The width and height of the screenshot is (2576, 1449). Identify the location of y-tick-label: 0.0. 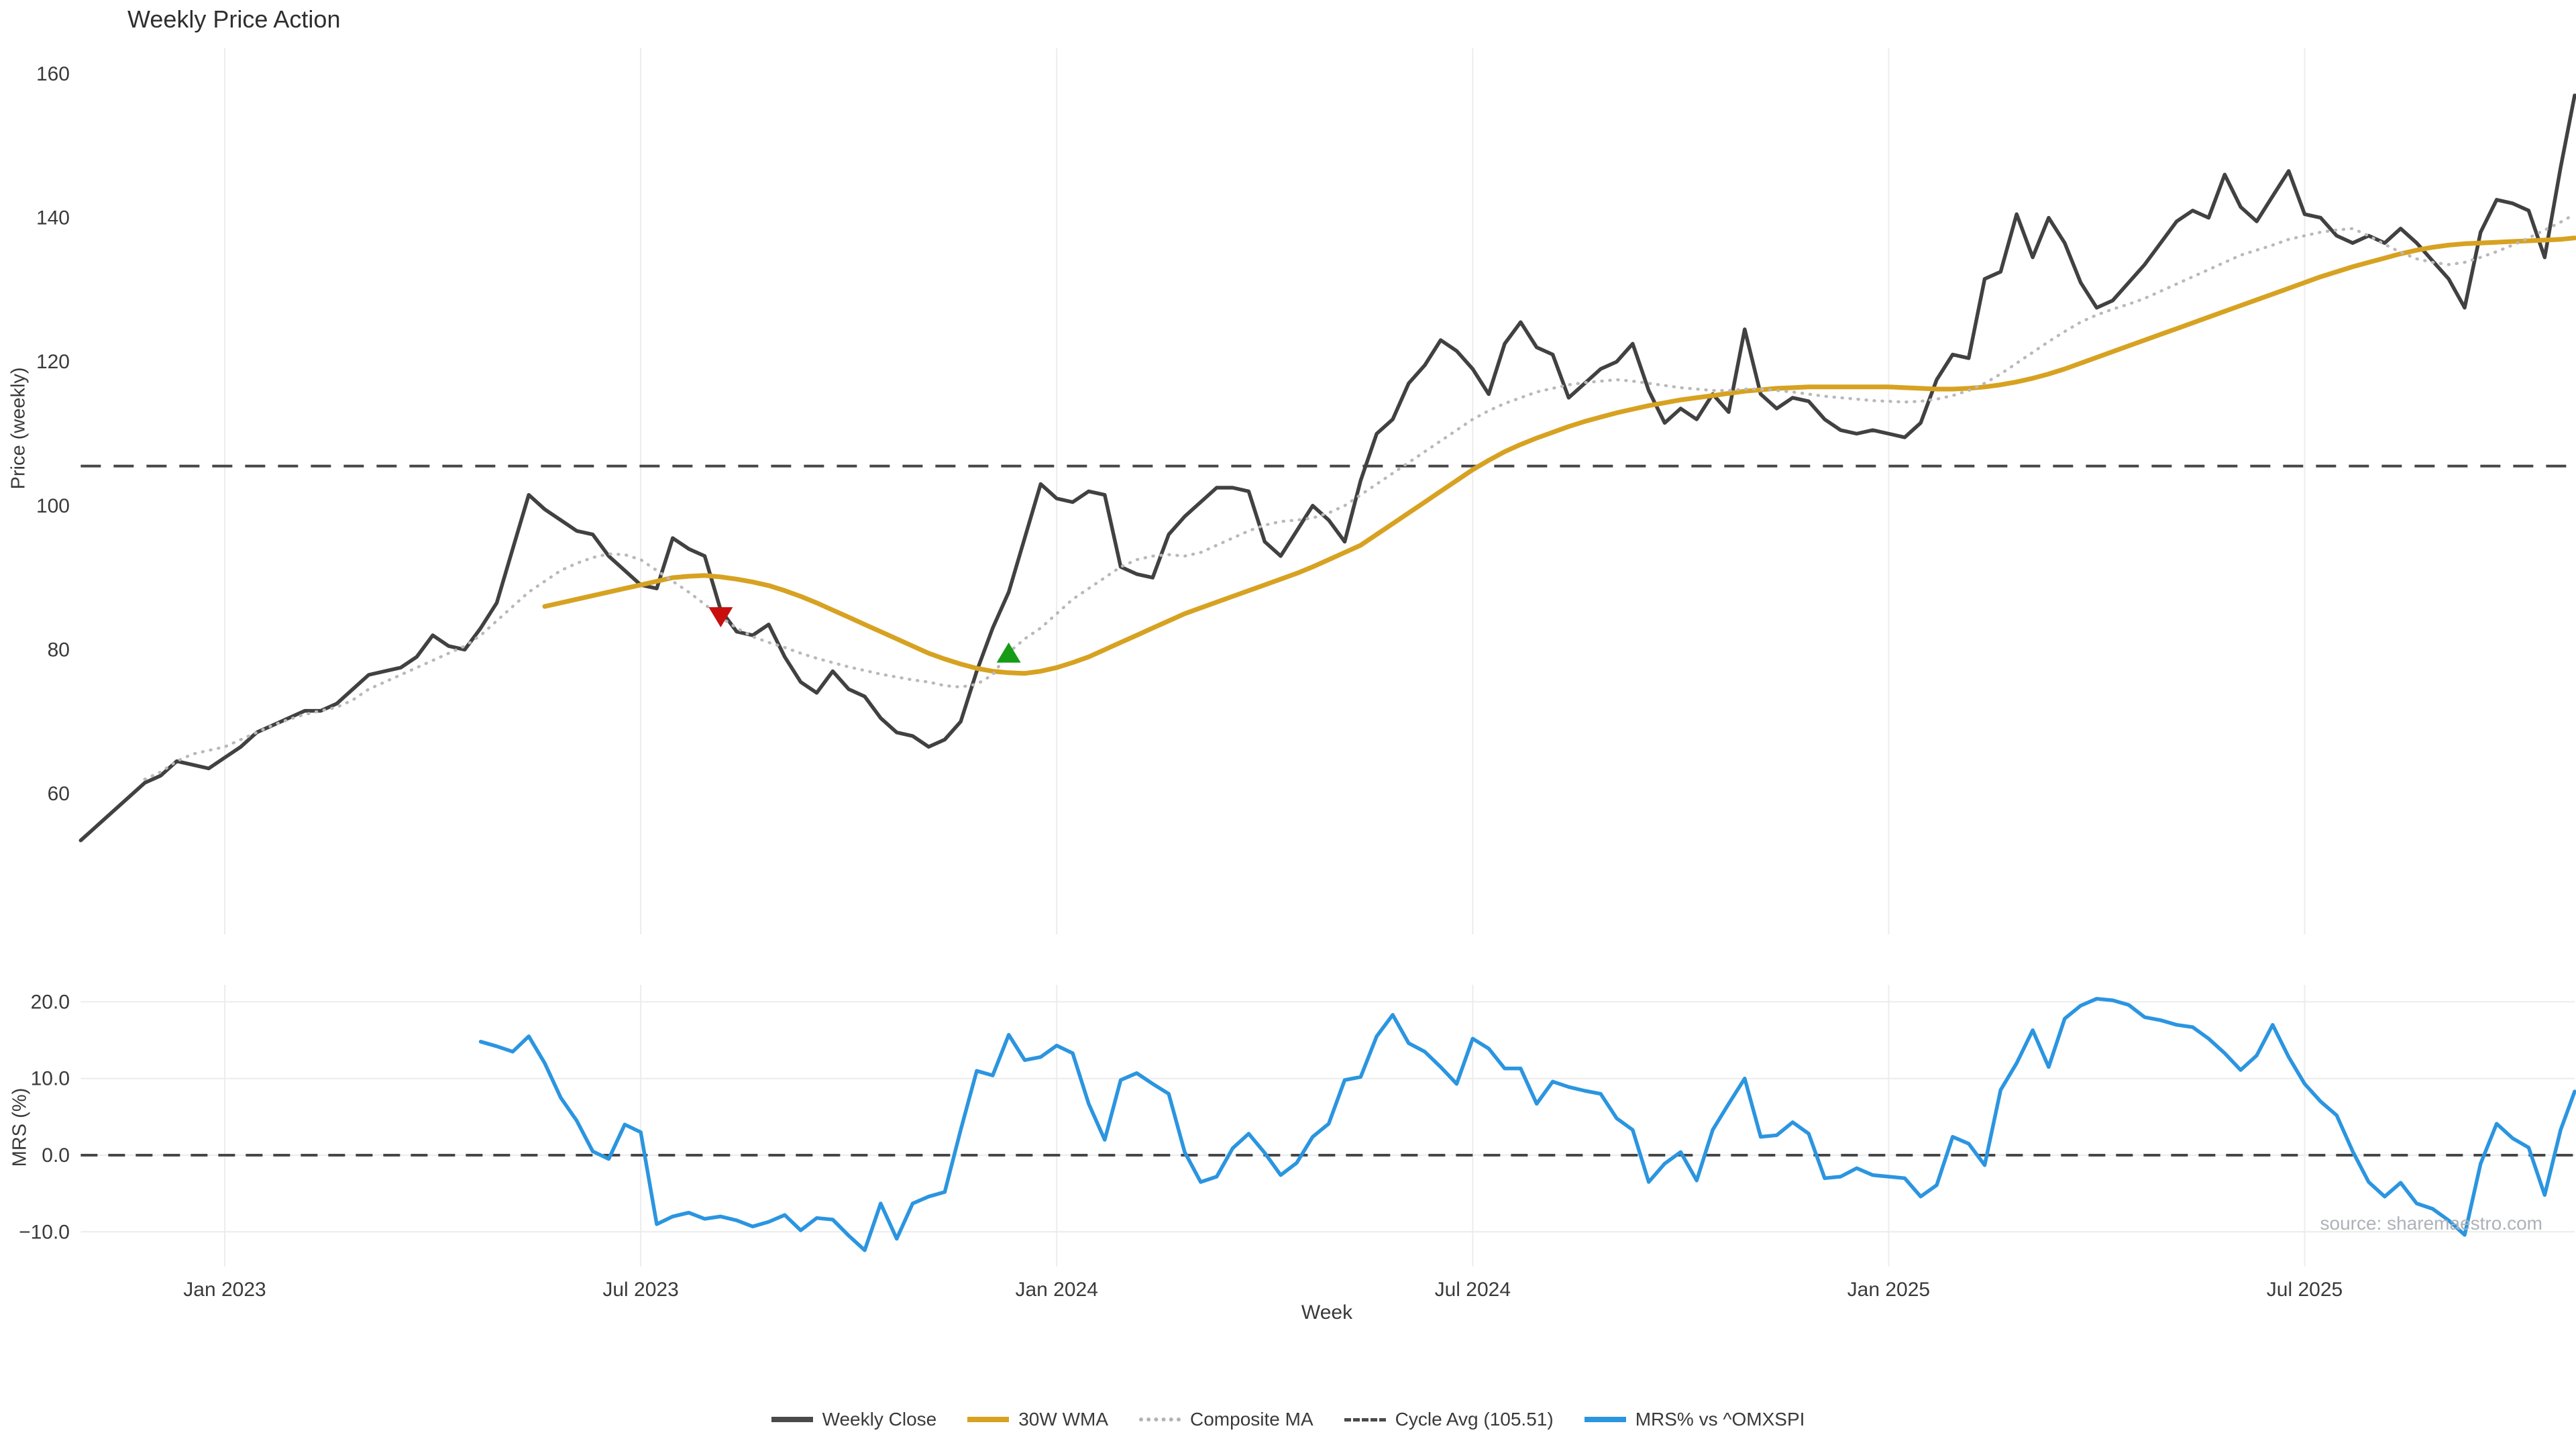
(56, 1155).